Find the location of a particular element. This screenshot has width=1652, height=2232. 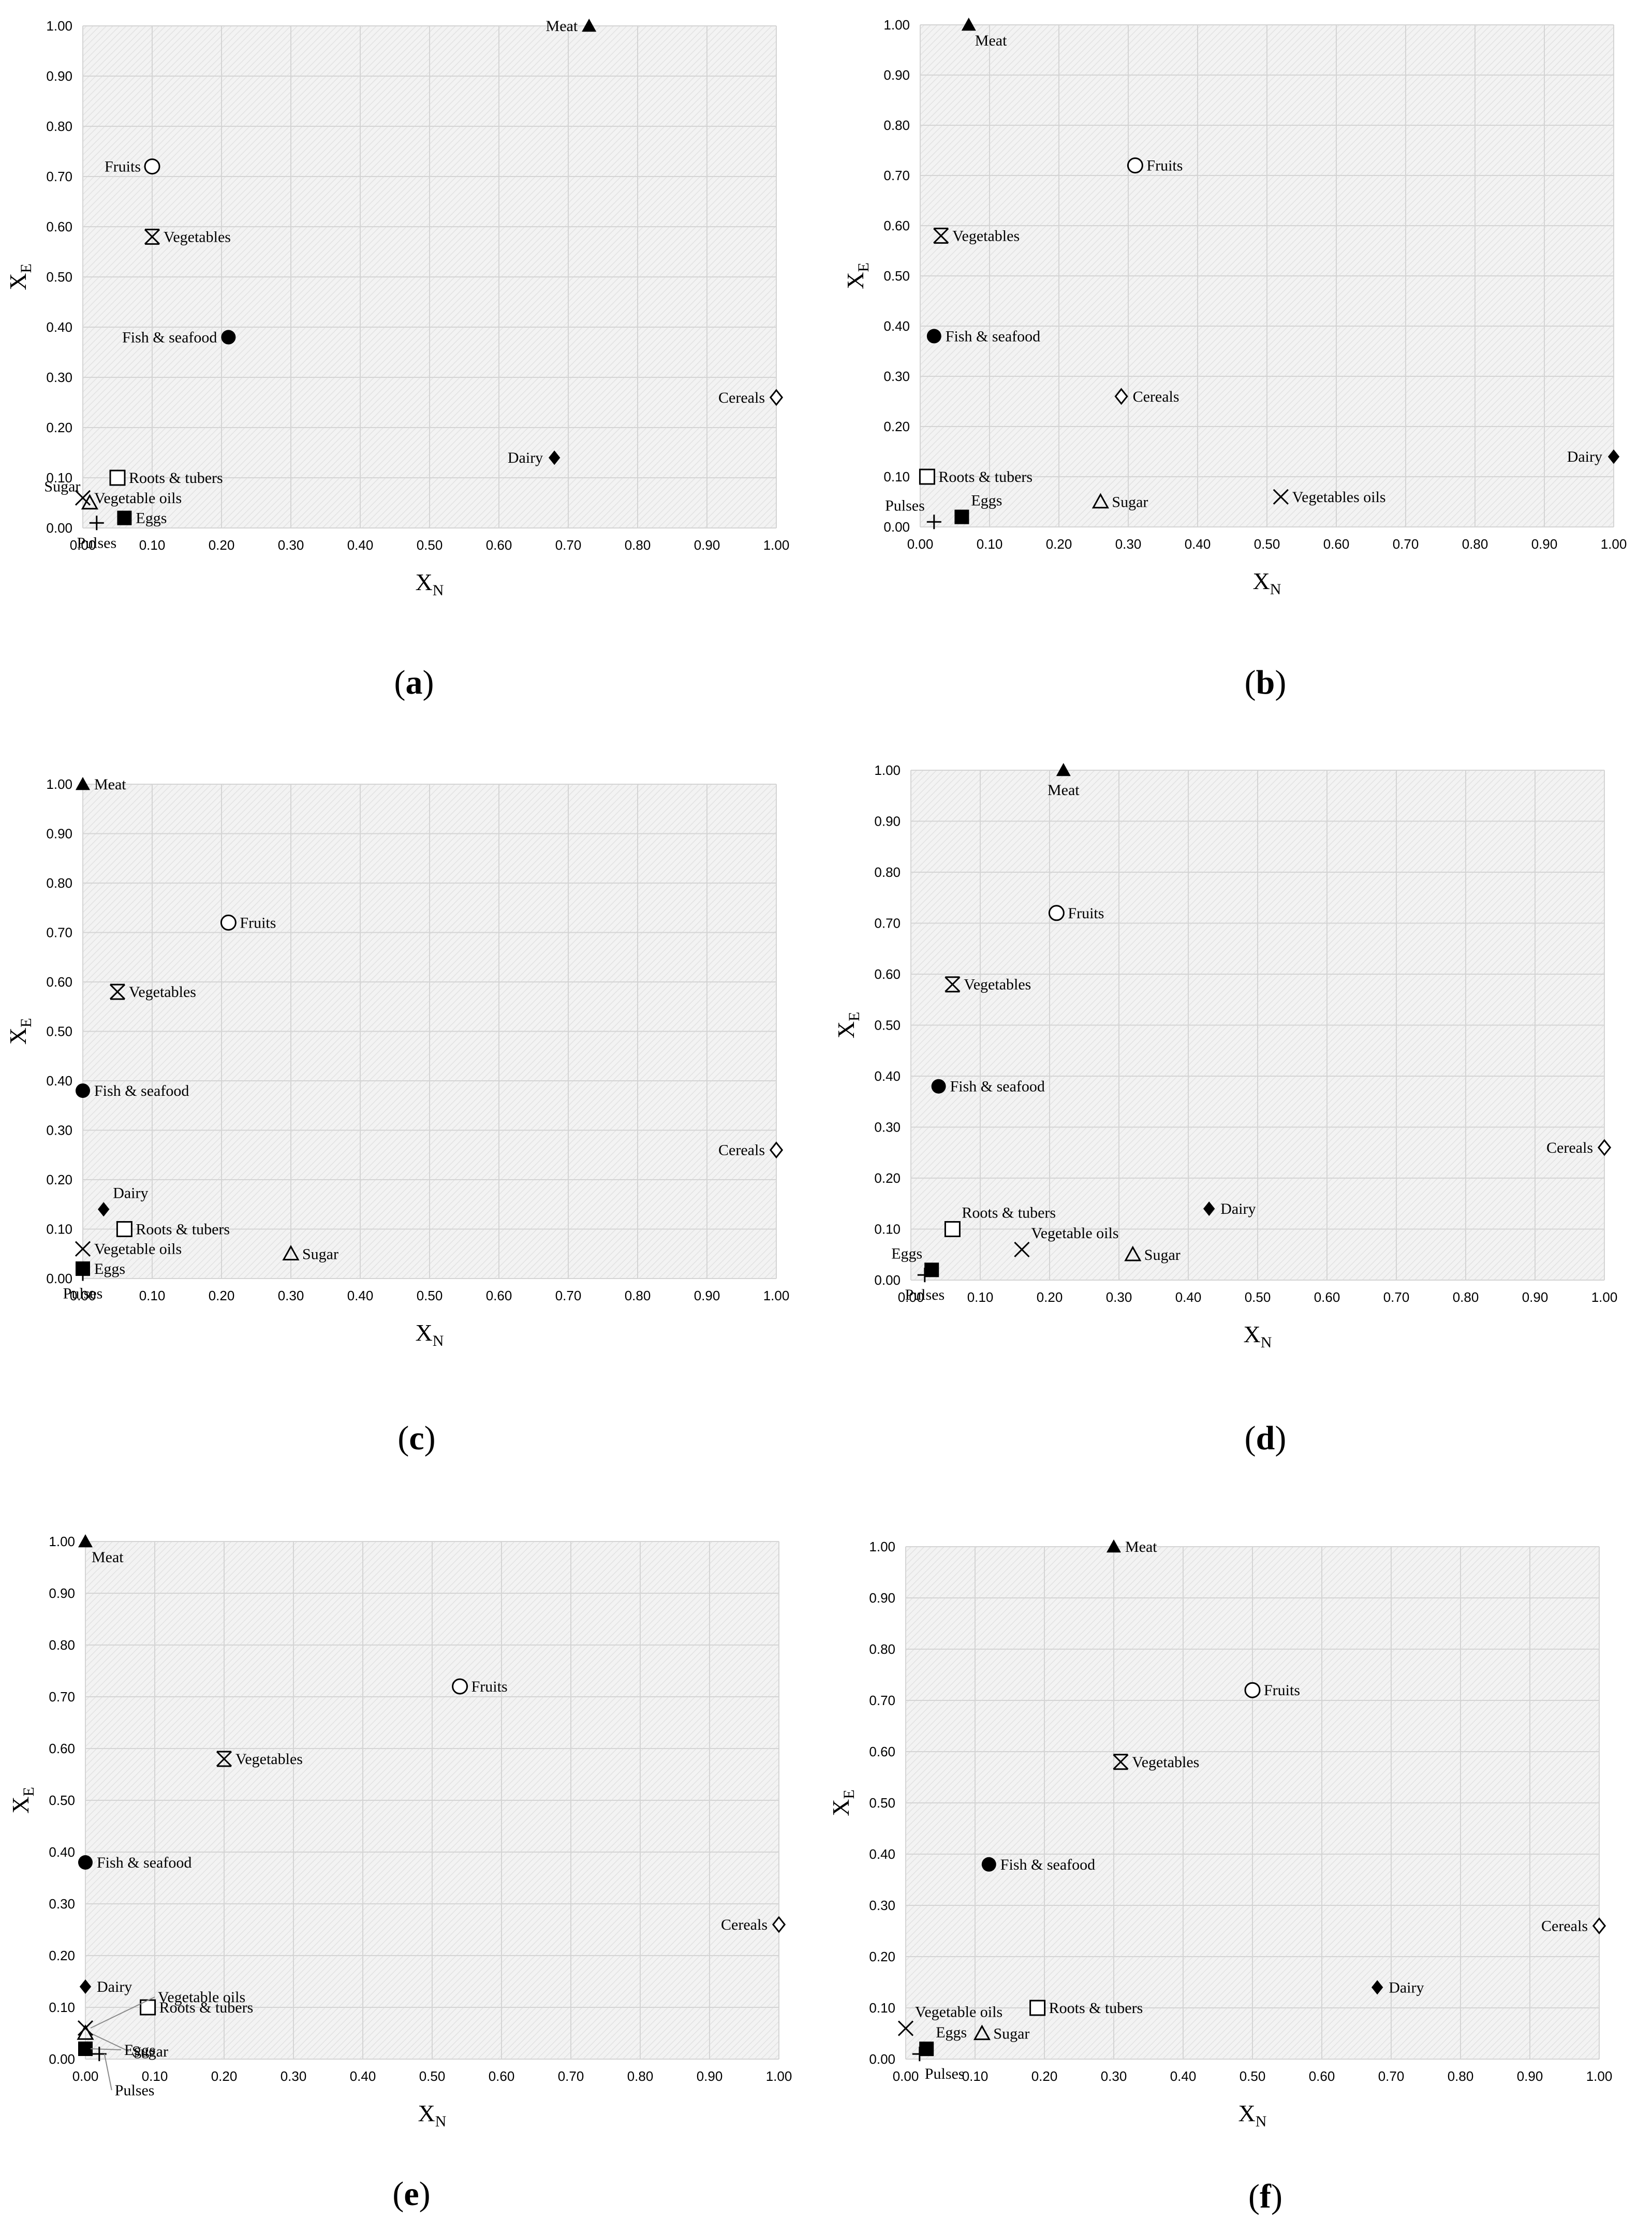

point-fruits: Fruits is located at coordinates (133, 166).